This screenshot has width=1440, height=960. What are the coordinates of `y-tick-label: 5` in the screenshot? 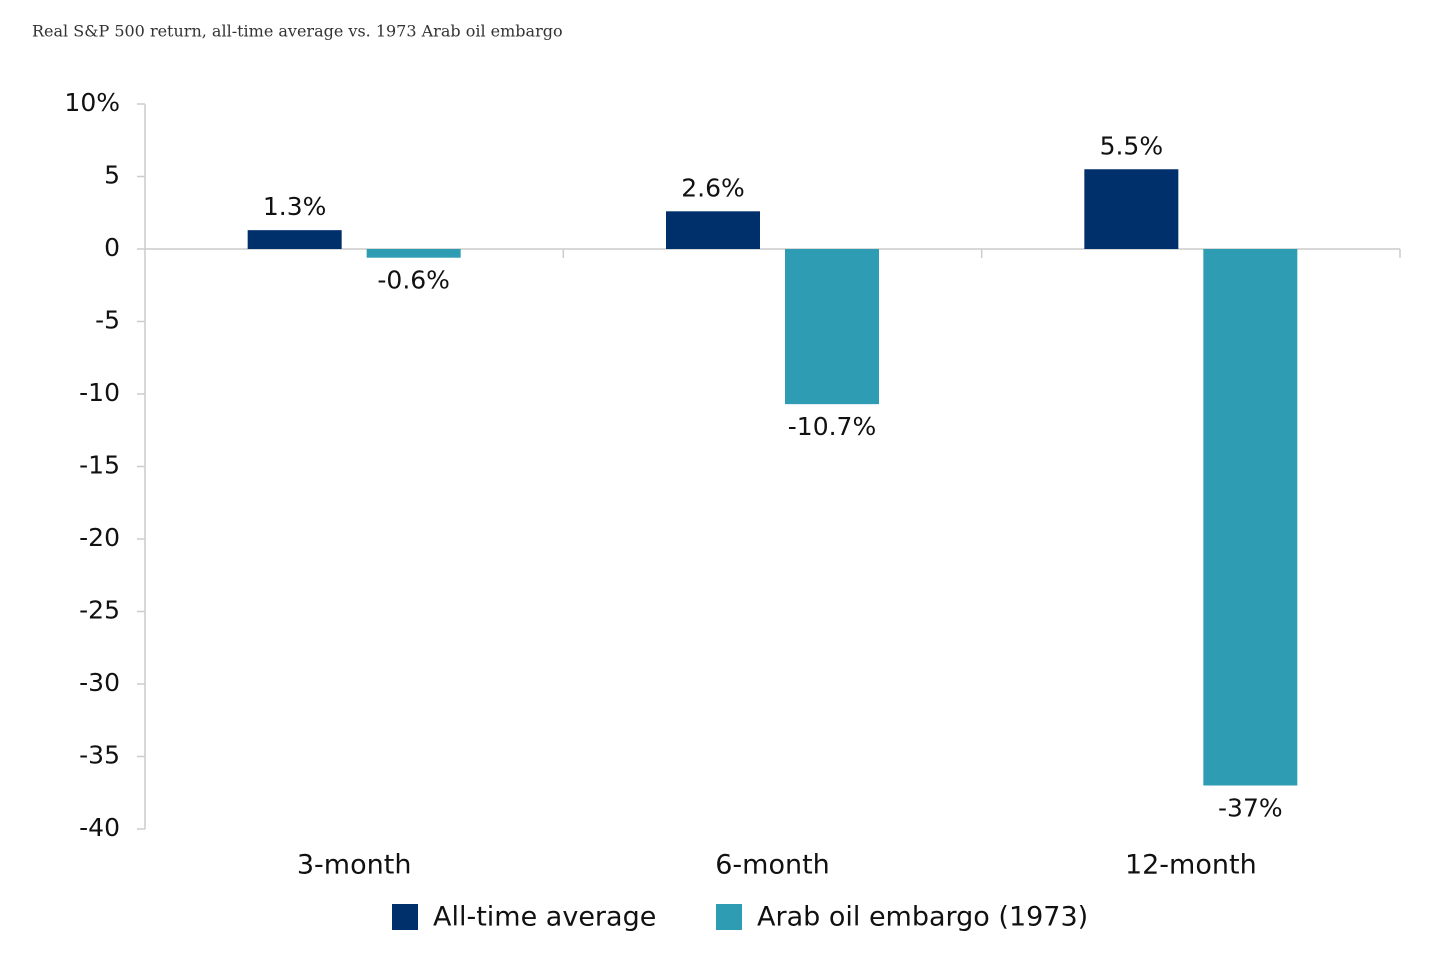 It's located at (112, 175).